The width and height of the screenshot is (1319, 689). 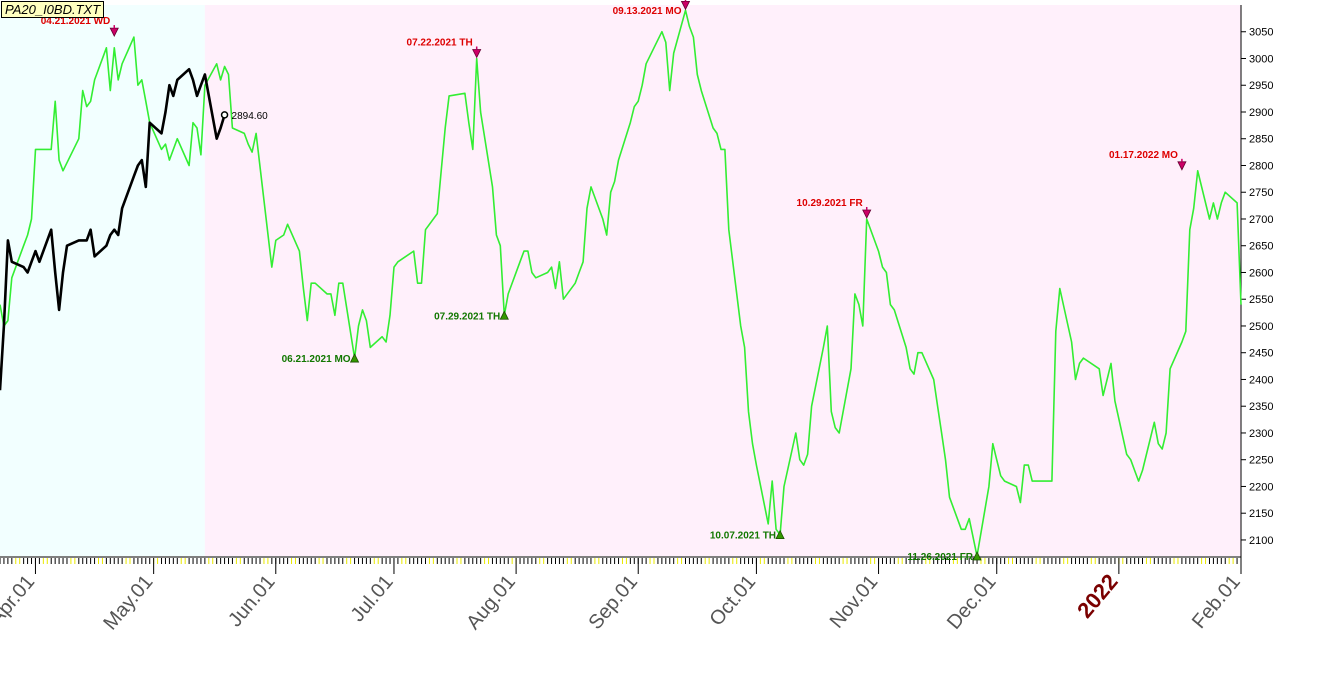 What do you see at coordinates (972, 602) in the screenshot?
I see `month-label: Dec.01` at bounding box center [972, 602].